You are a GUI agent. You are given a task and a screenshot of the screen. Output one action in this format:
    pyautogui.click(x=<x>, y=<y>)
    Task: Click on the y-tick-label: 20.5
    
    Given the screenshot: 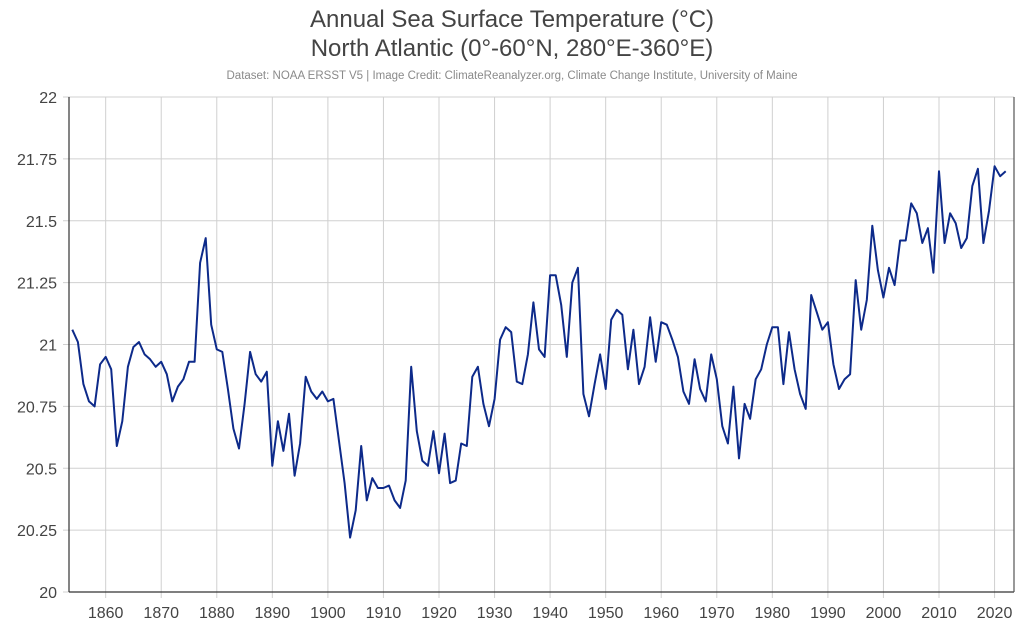 What is the action you would take?
    pyautogui.click(x=41, y=469)
    